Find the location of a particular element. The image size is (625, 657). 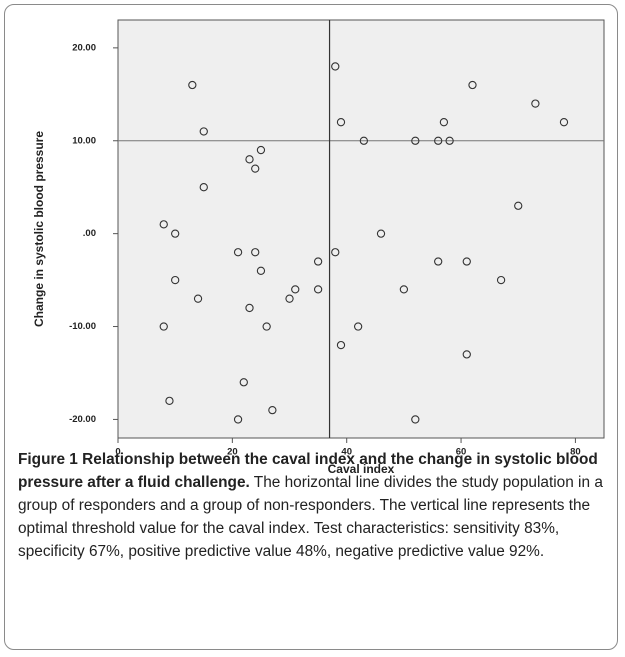

y-axis-title: Change in systolic blood pressure is located at coordinates (39, 229).